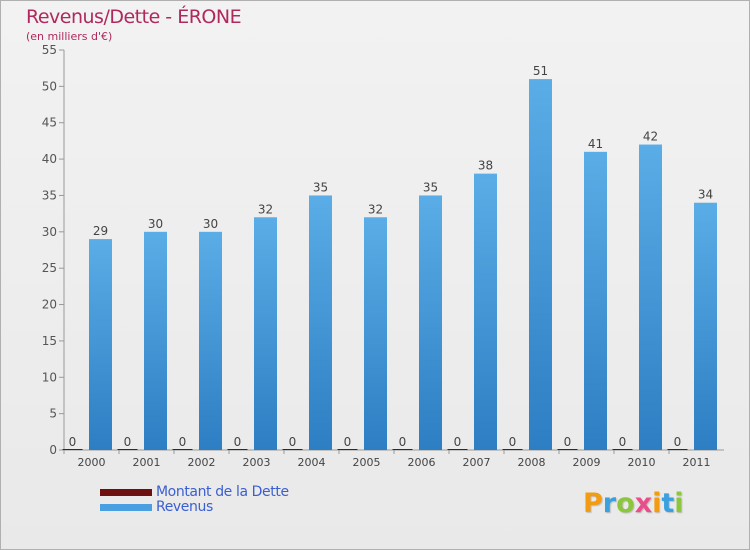  What do you see at coordinates (49, 159) in the screenshot?
I see `y-tick-label: 40` at bounding box center [49, 159].